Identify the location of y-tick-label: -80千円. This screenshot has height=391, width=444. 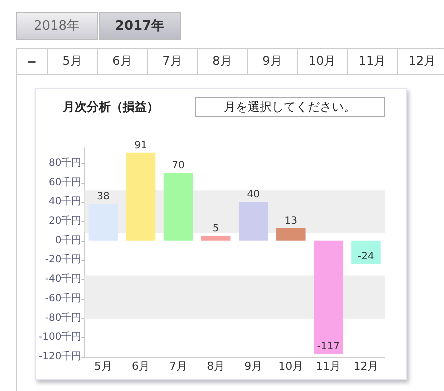
(63, 318).